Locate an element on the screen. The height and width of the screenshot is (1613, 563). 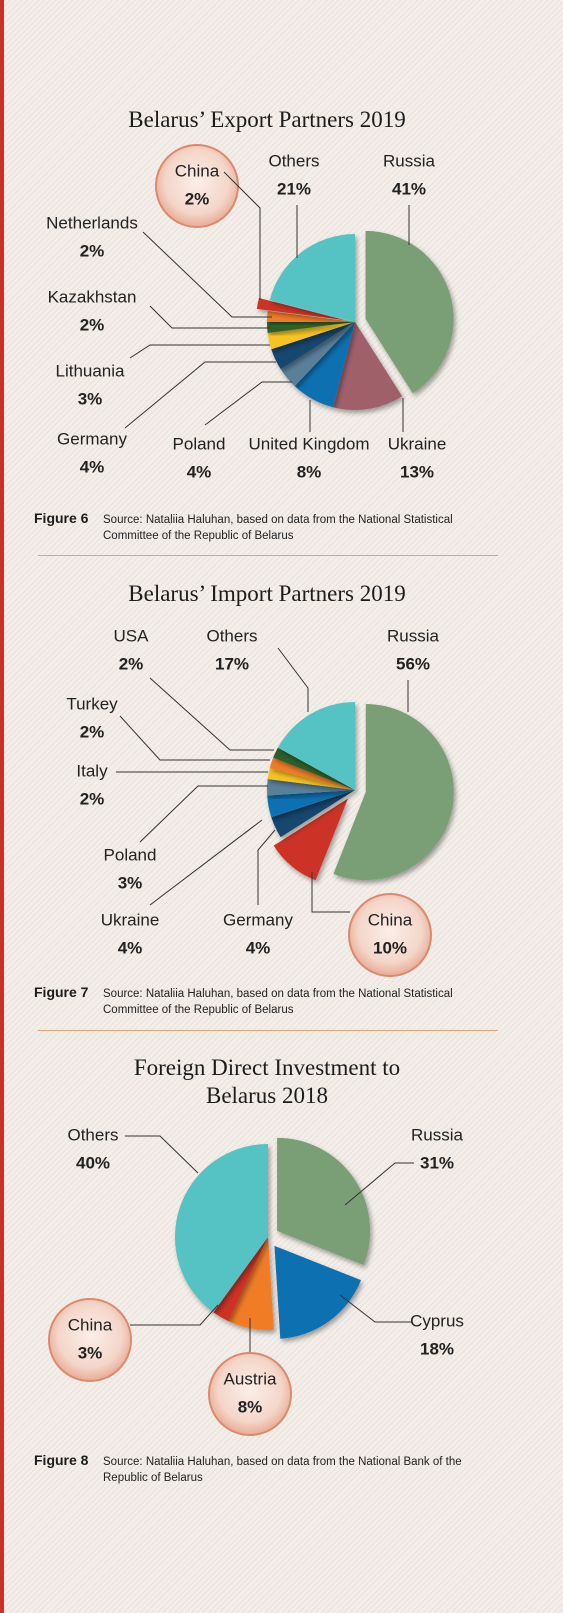
figure-label: Figure 8 is located at coordinates (61, 1460).